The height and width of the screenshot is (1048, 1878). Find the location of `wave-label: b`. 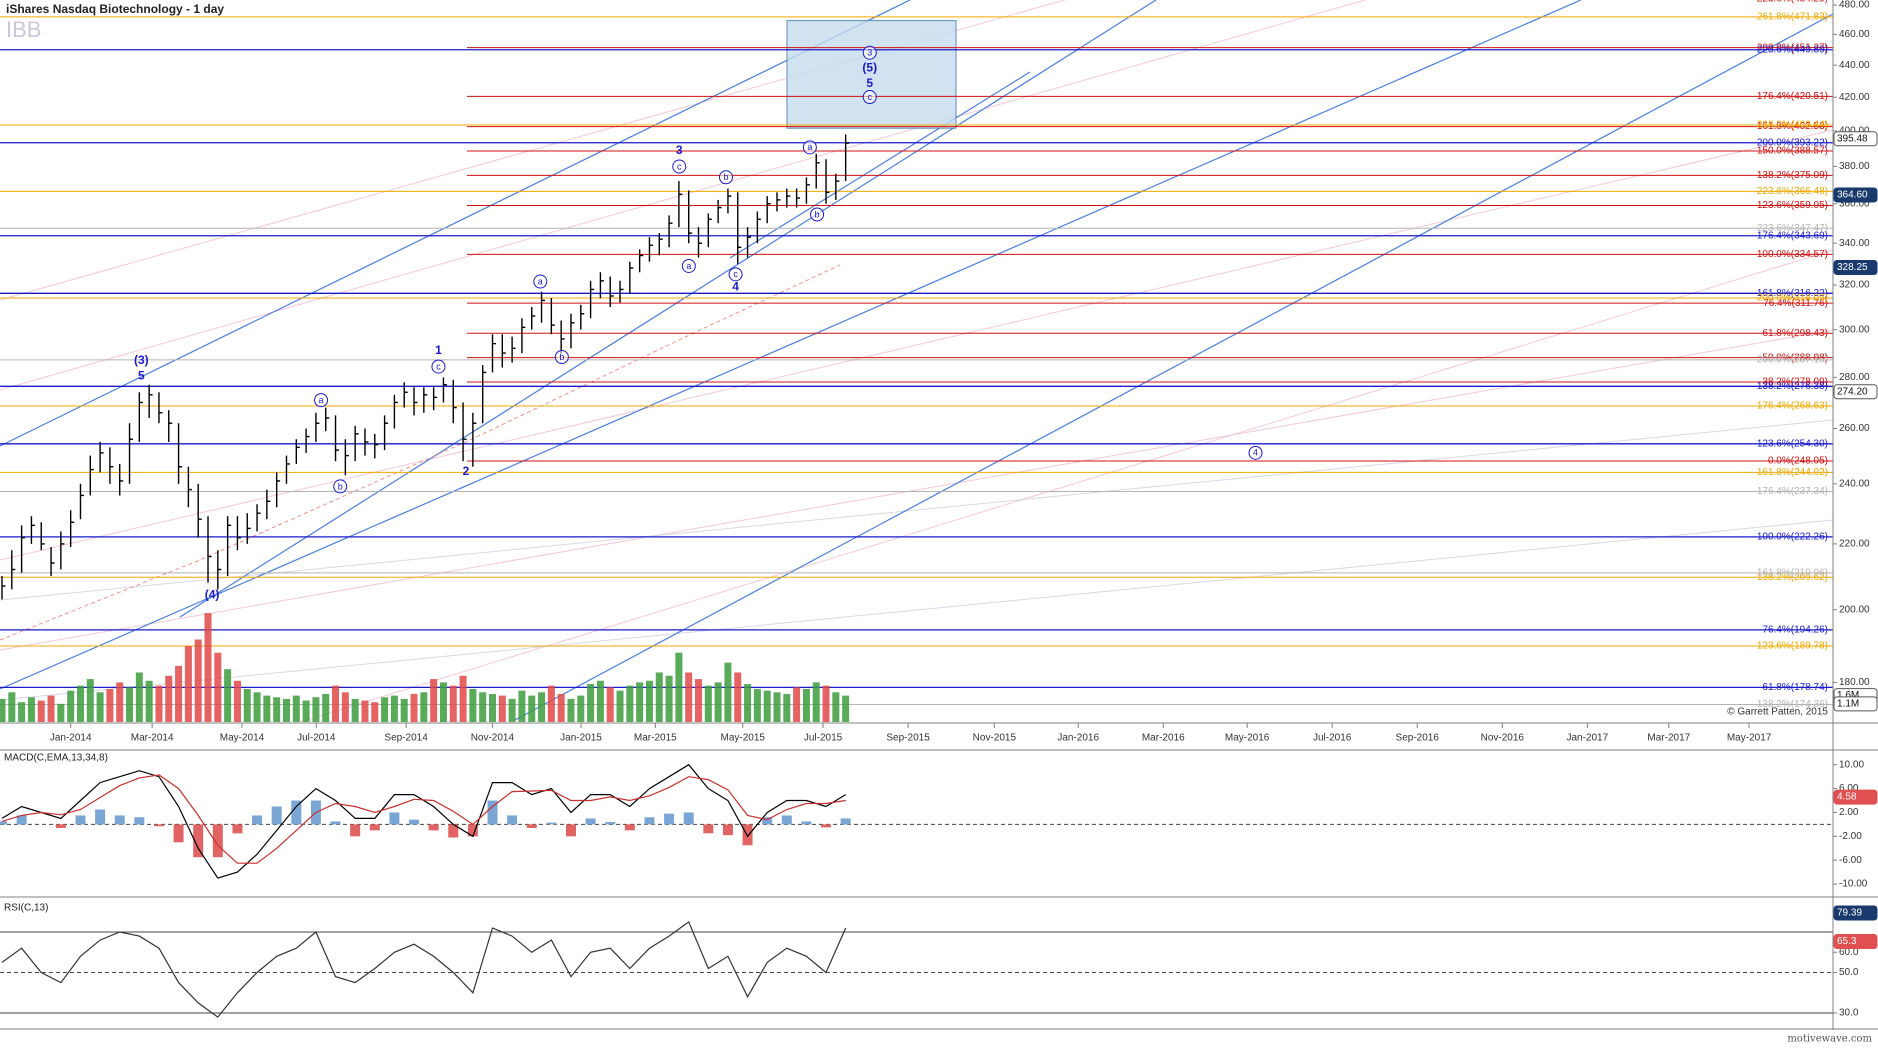

wave-label: b is located at coordinates (725, 177).